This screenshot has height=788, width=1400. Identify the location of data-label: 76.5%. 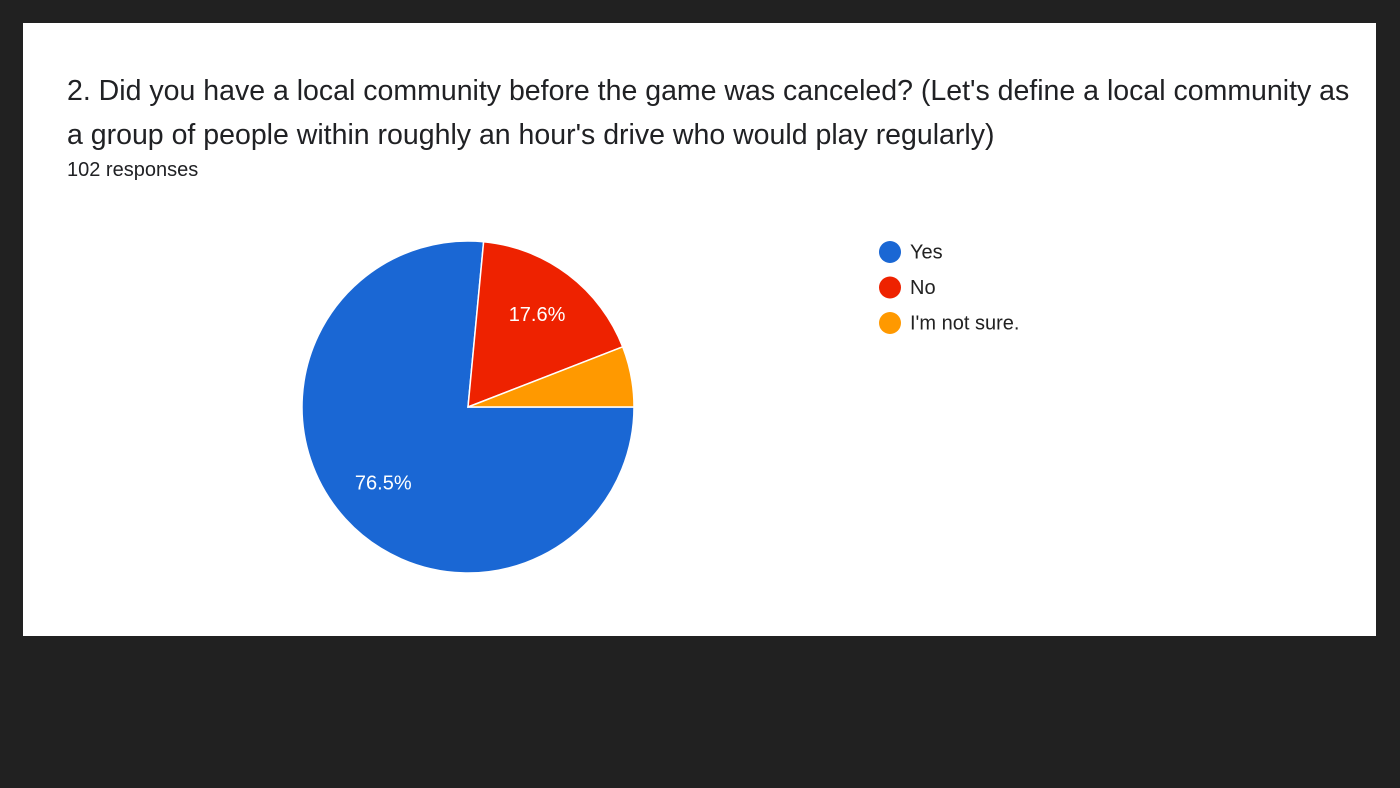
(383, 483).